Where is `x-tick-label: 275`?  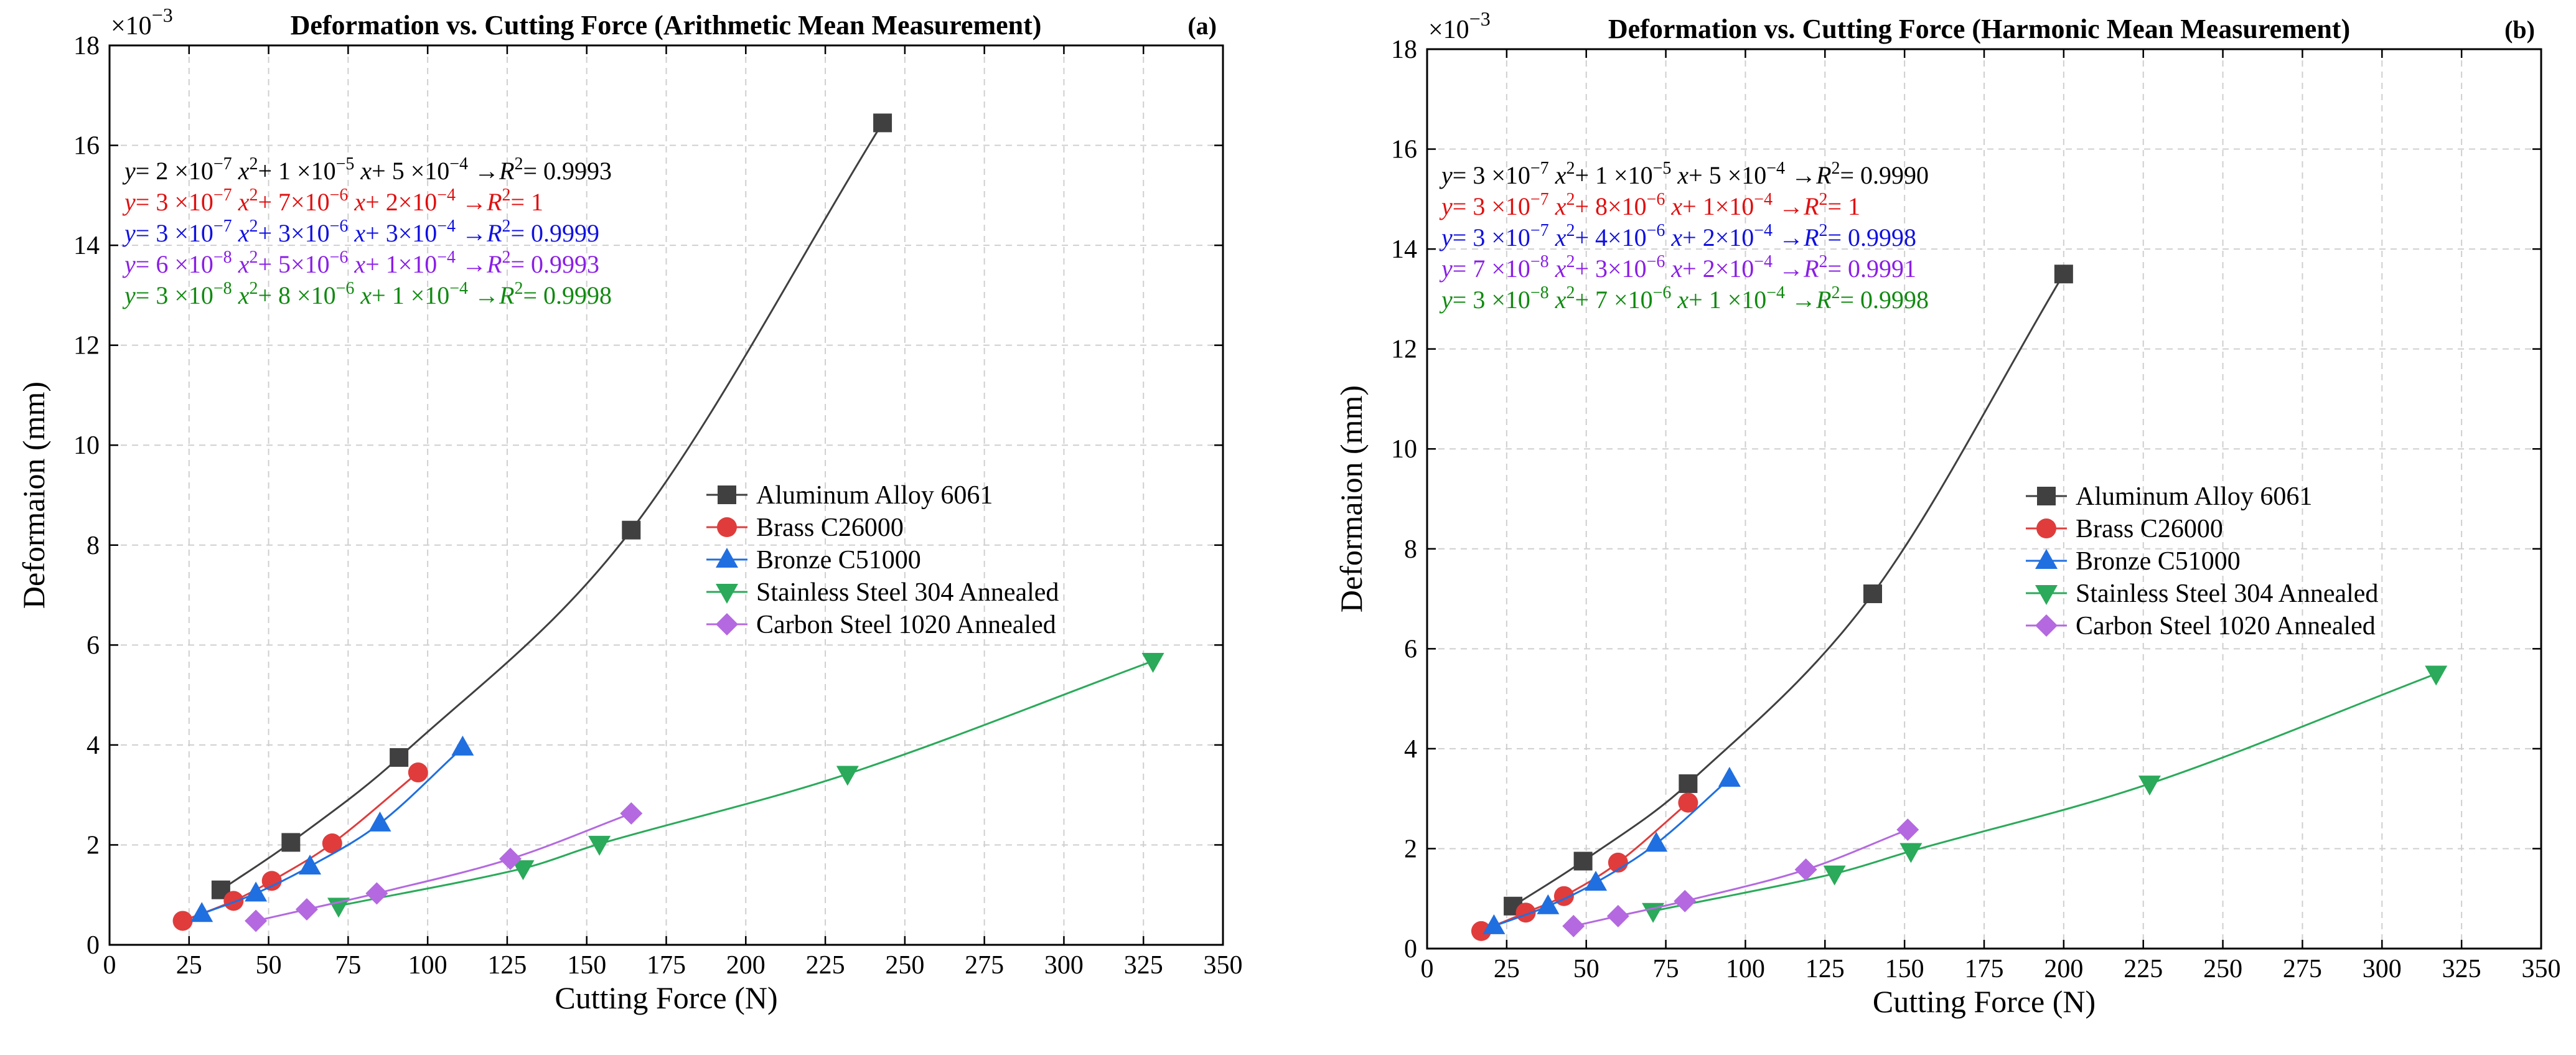
x-tick-label: 275 is located at coordinates (2302, 969).